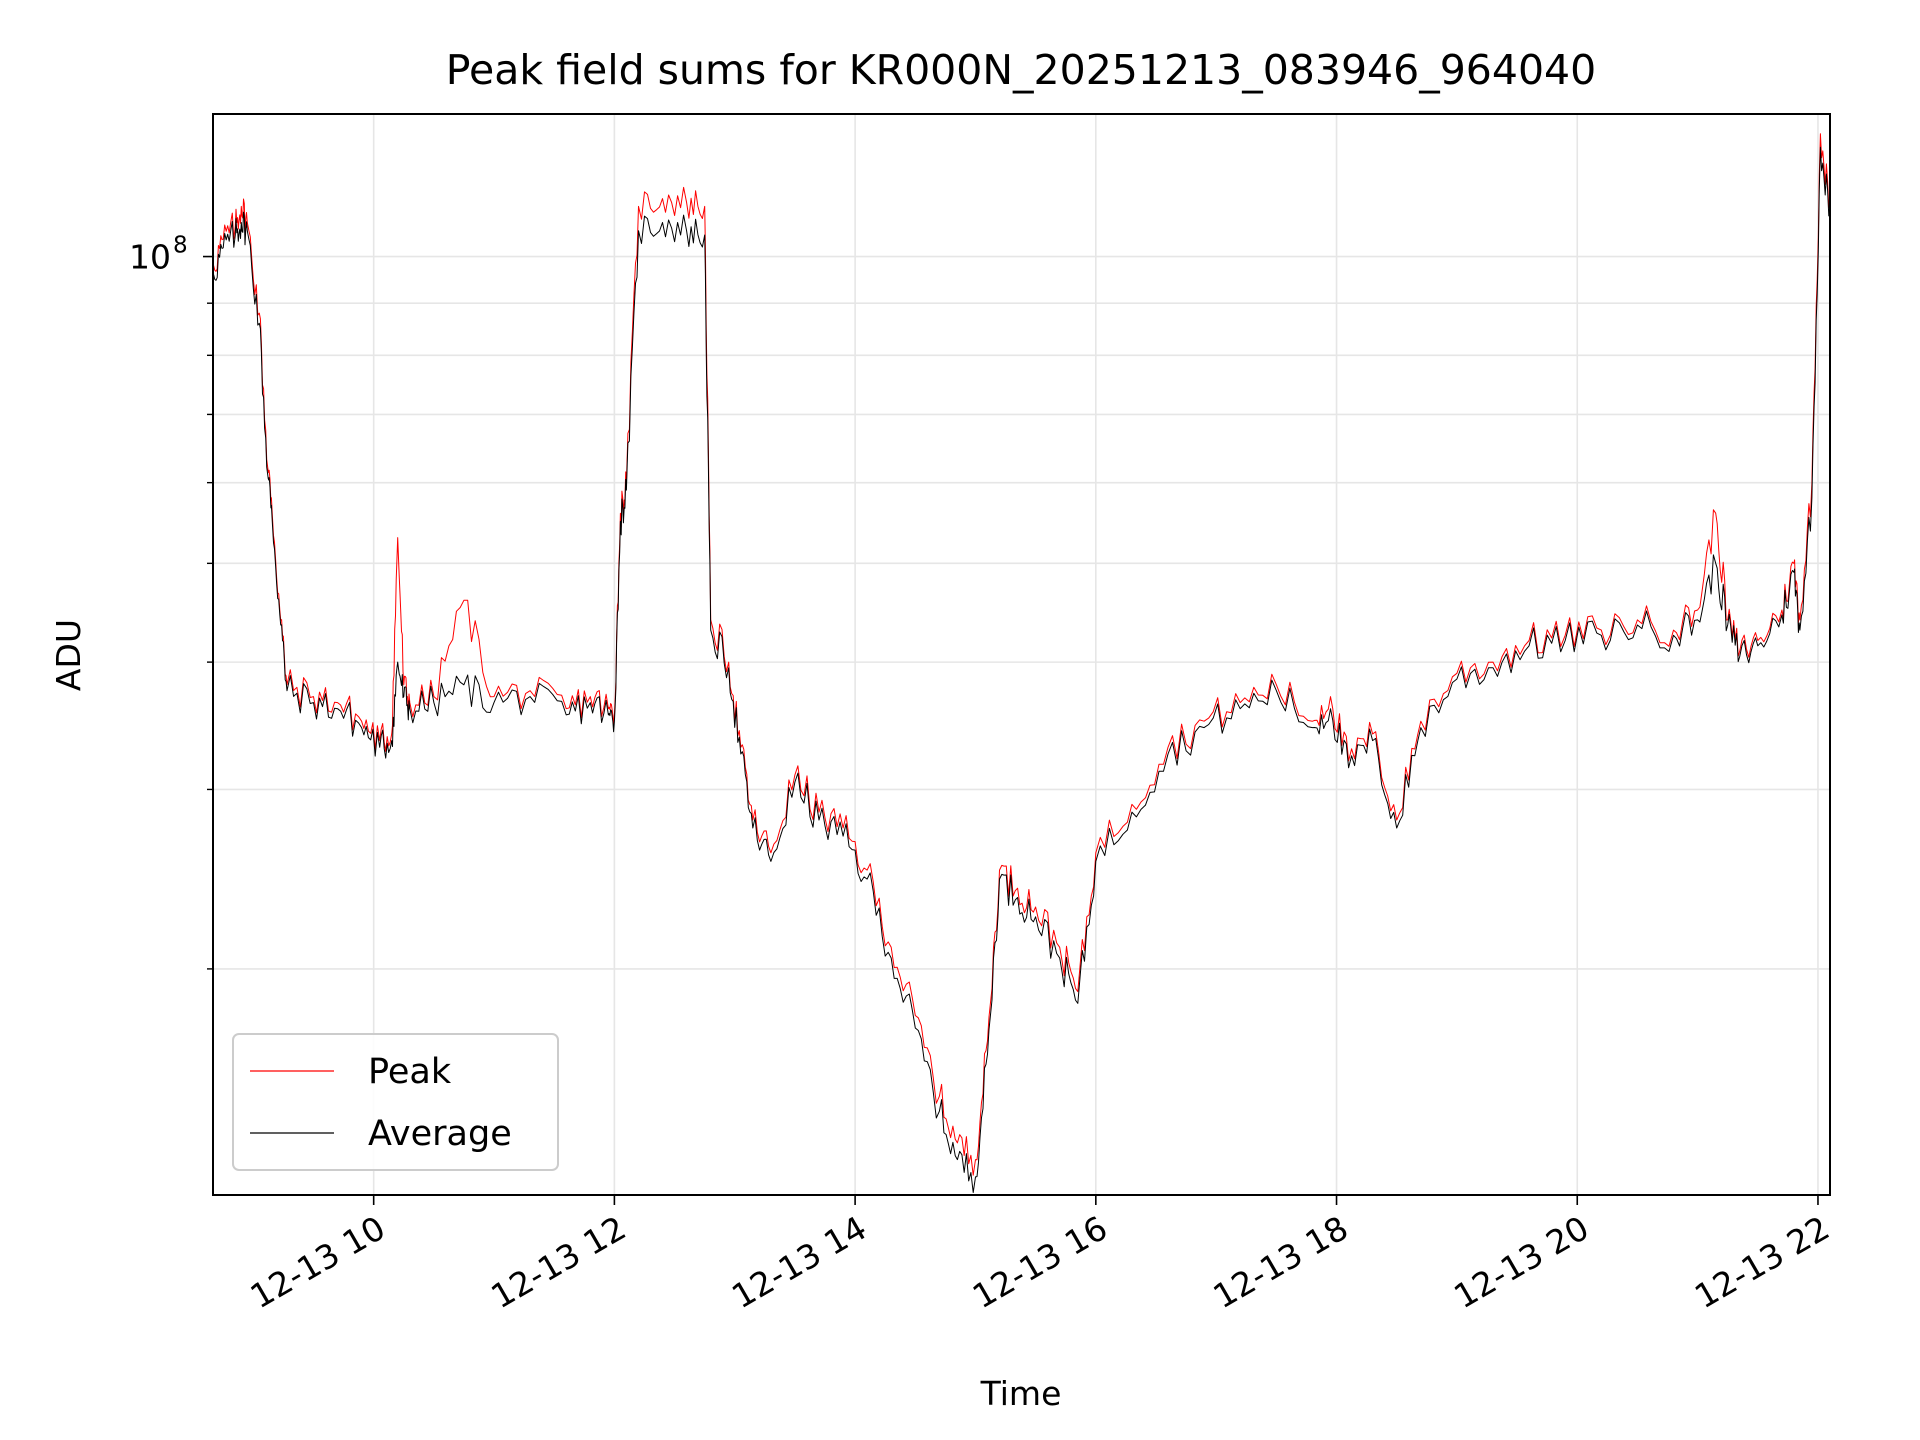  I want to click on y-tick-label-base: 10, so click(150, 257).